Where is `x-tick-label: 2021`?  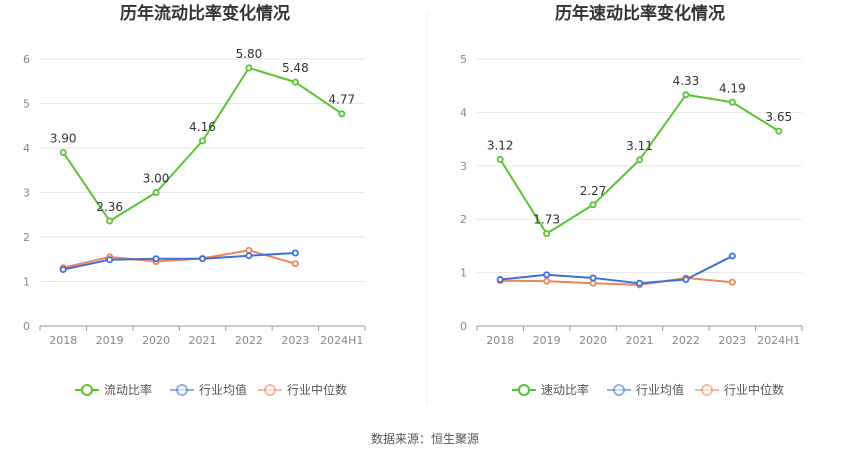 x-tick-label: 2021 is located at coordinates (640, 340).